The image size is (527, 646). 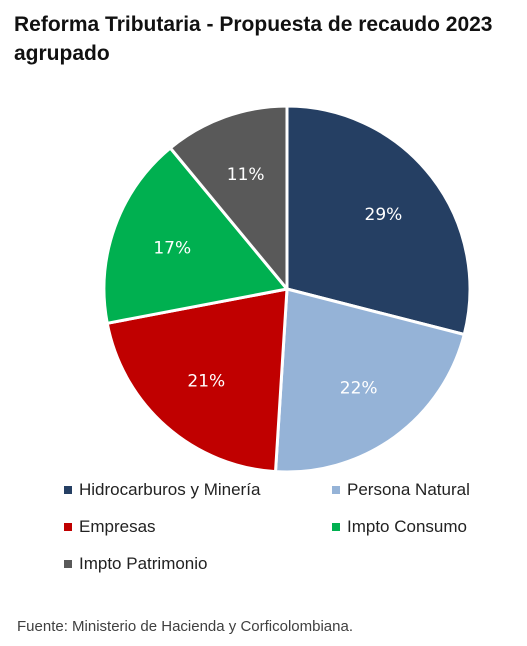 I want to click on slice-data-label: 29%, so click(x=384, y=215).